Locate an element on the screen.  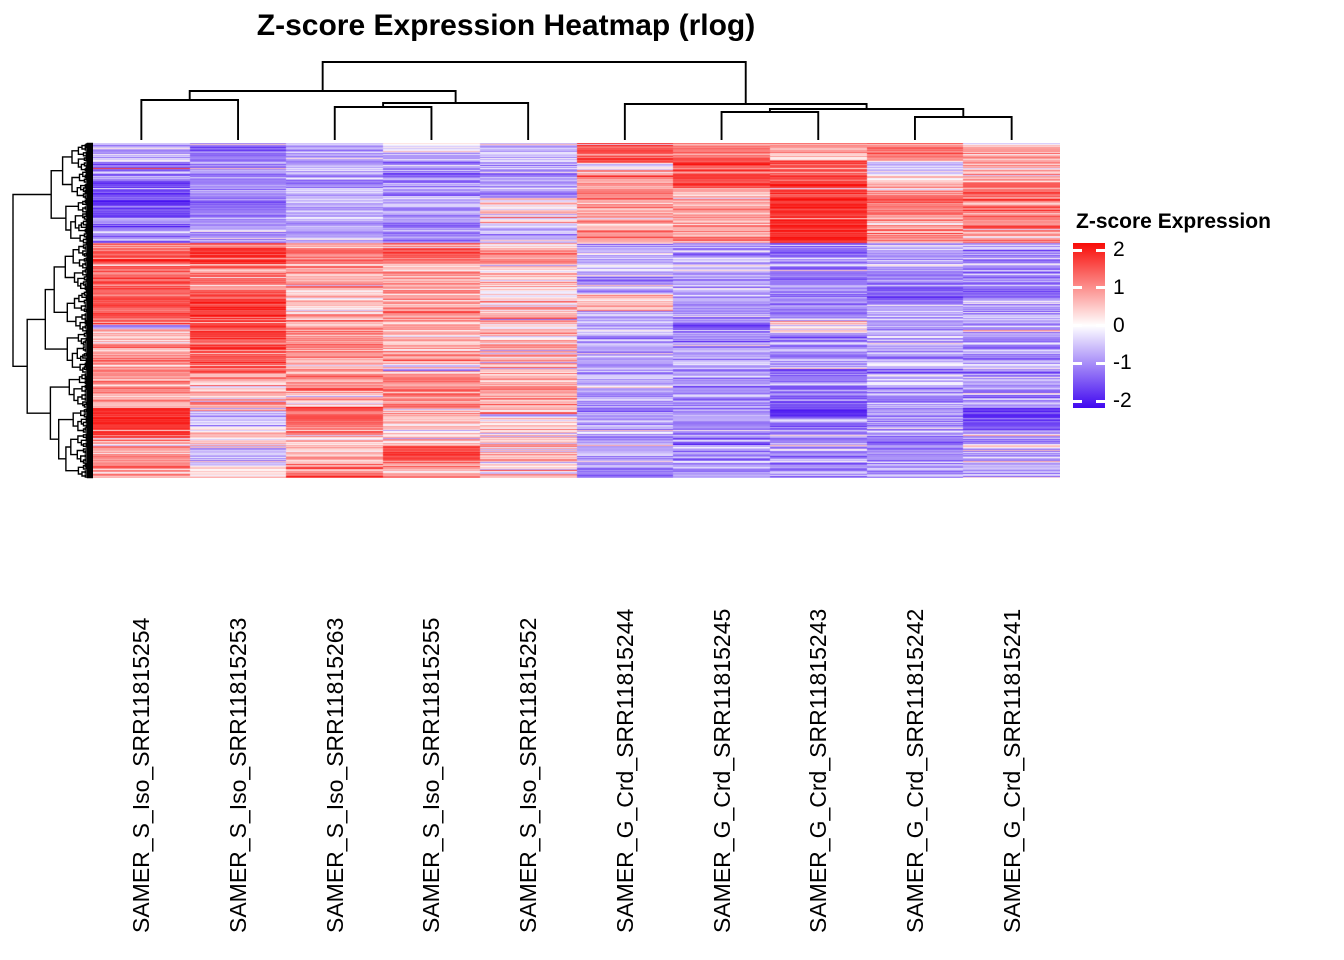
column-dendrogram is located at coordinates (576, 100).